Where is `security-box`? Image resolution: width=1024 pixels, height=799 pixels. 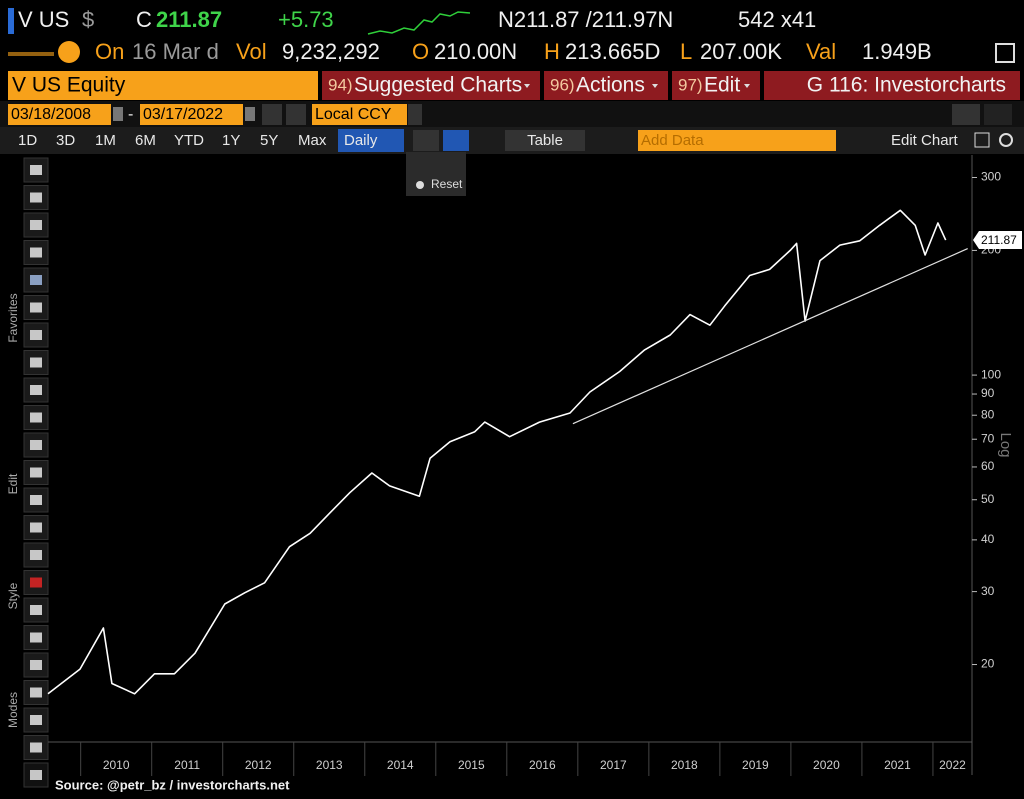 security-box is located at coordinates (163, 85).